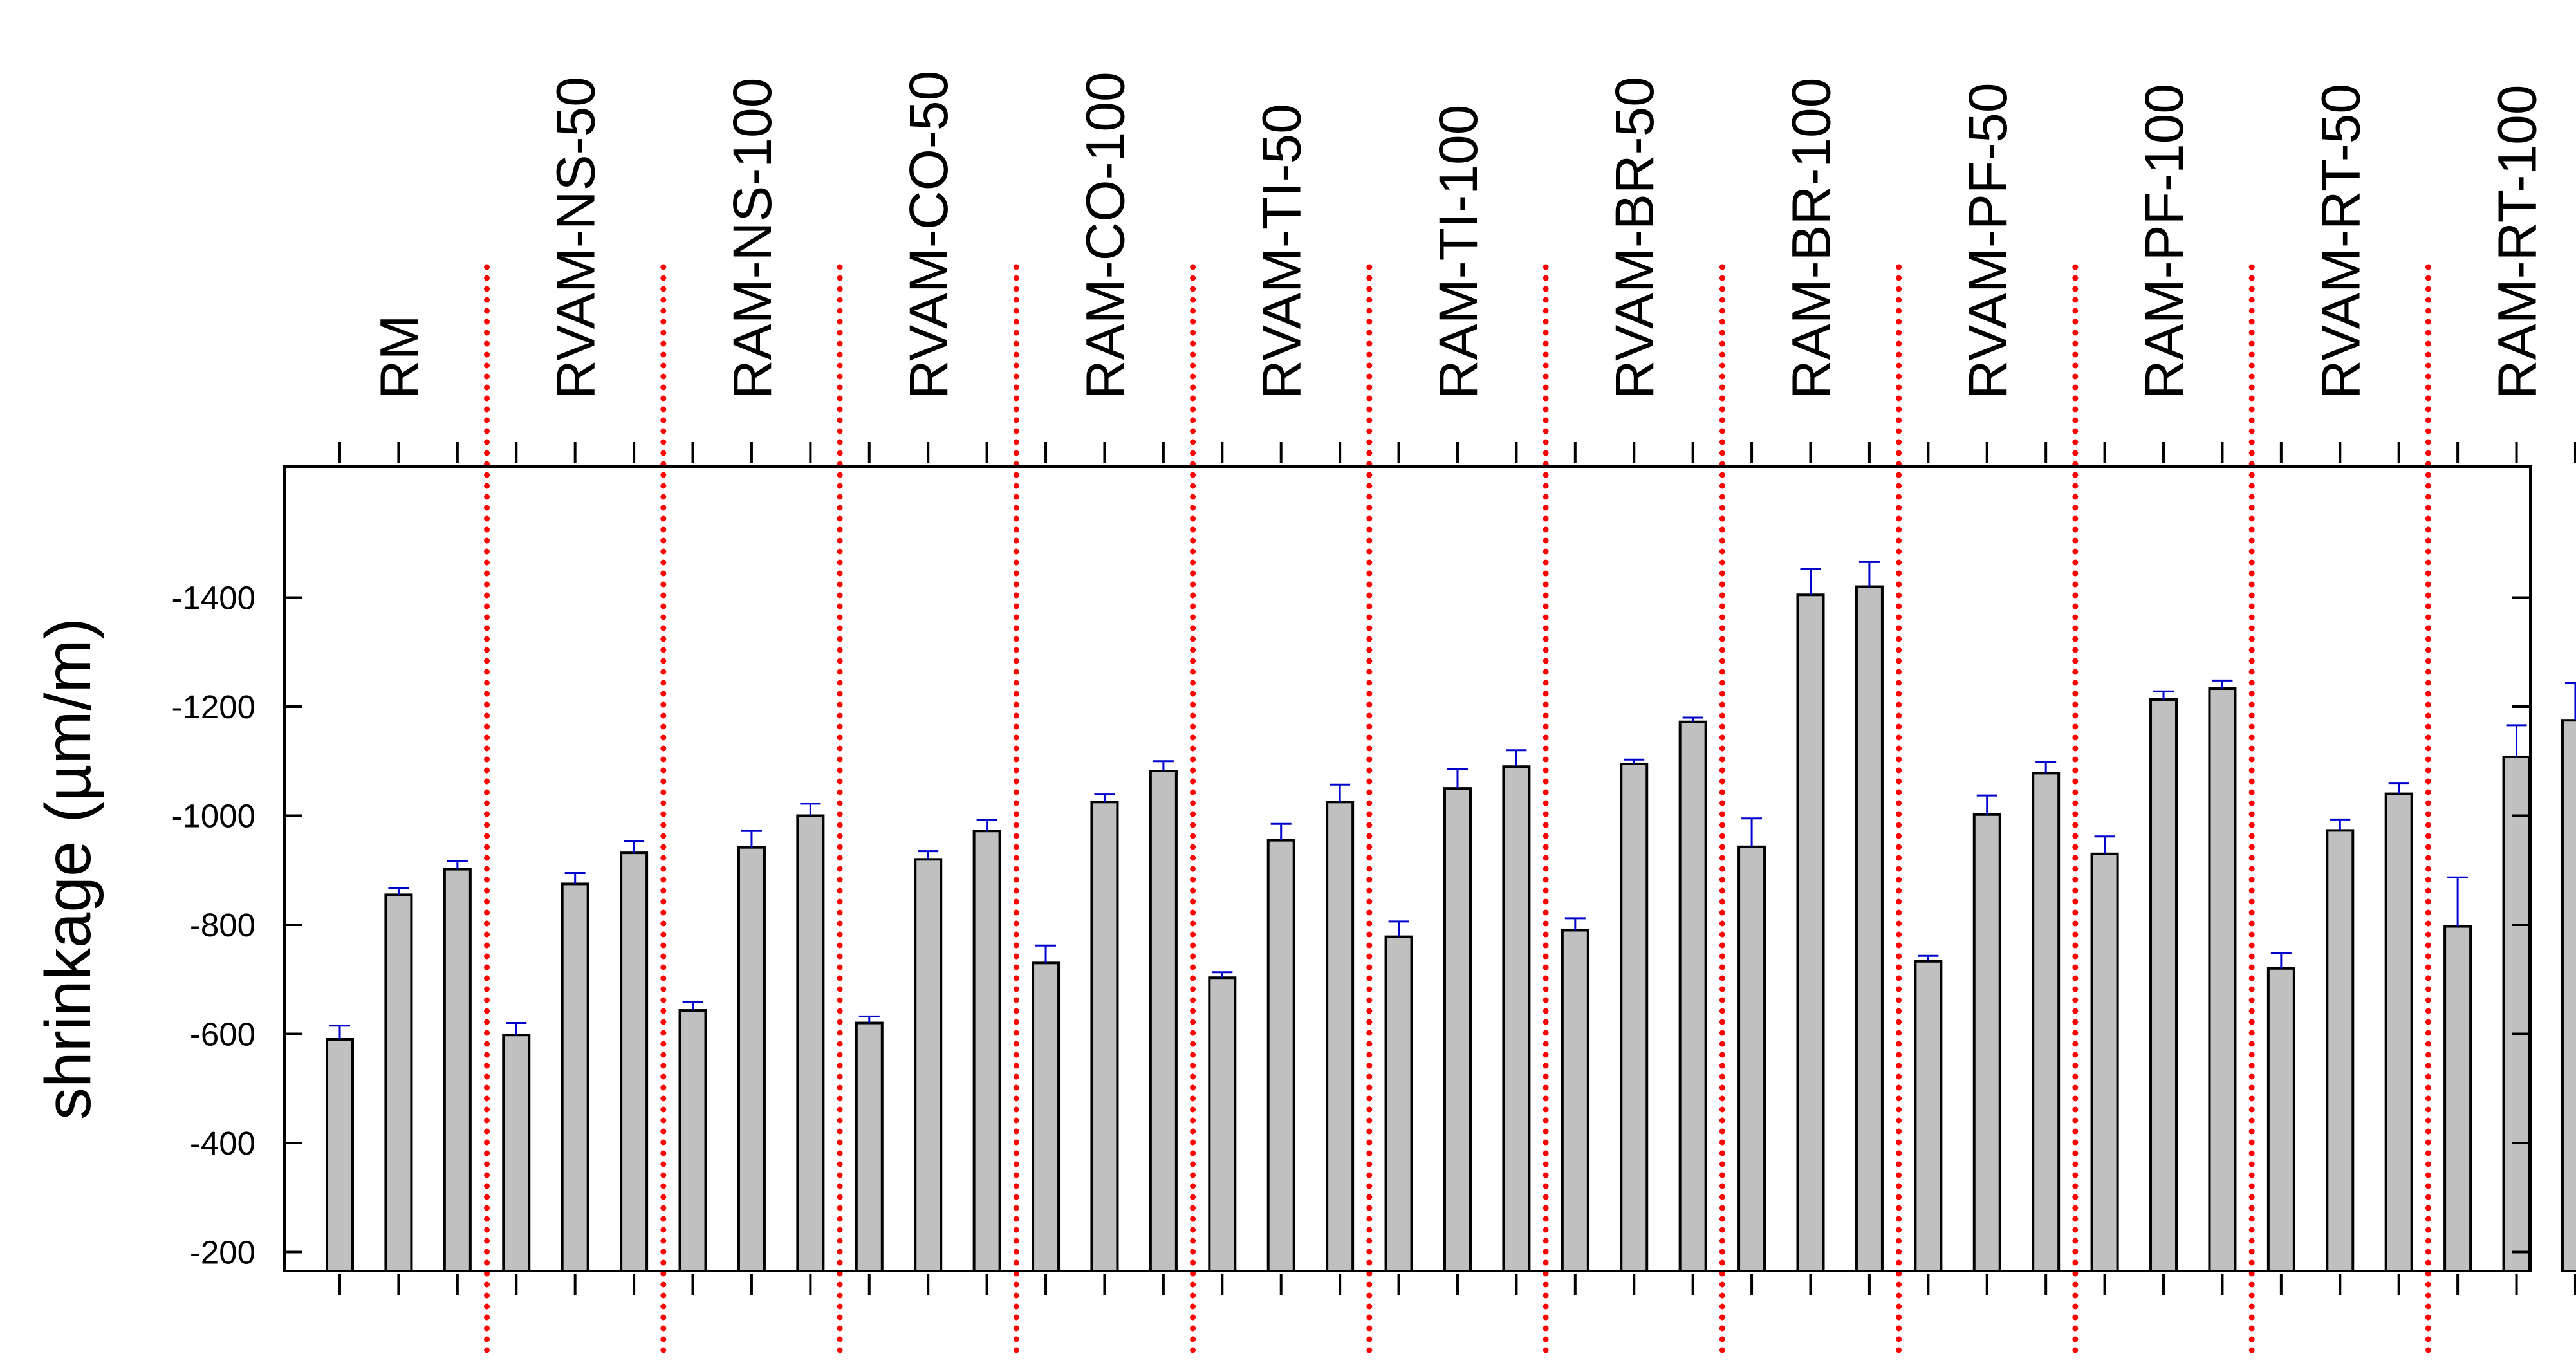 Image resolution: width=2576 pixels, height=1365 pixels. Describe the element at coordinates (1282, 251) in the screenshot. I see `group-label: RVAM-TI-50` at that location.